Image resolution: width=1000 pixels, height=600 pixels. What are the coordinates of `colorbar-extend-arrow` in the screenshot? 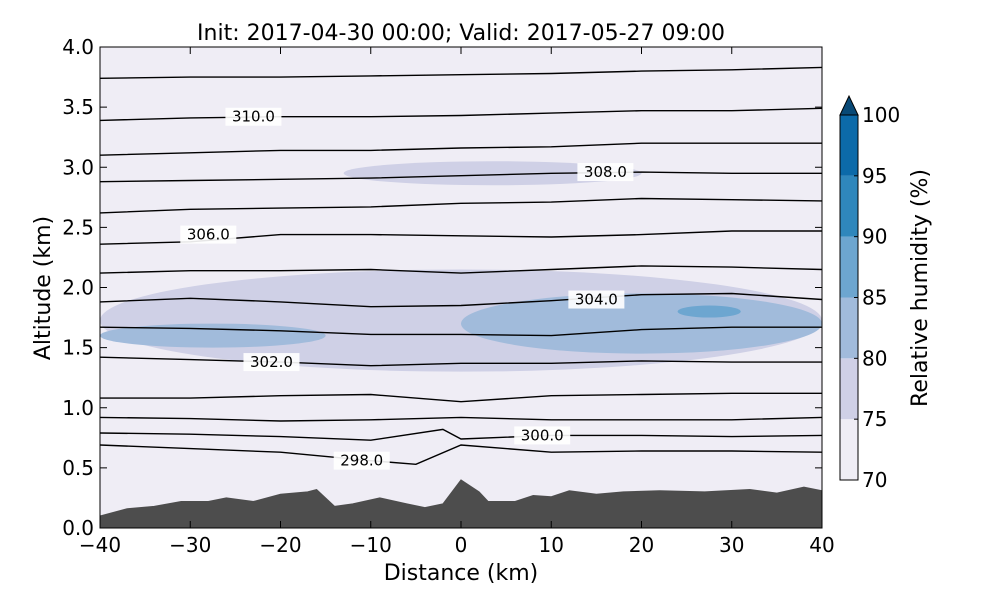 It's located at (849, 105).